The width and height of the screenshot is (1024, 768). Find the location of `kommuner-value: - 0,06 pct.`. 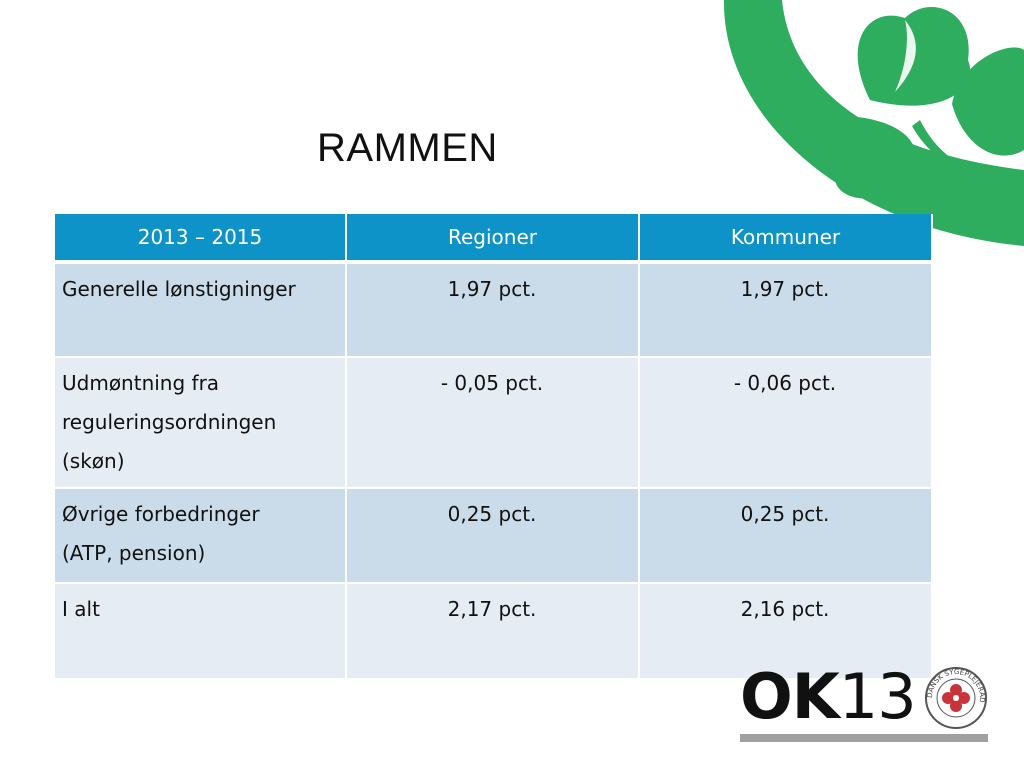

kommuner-value: - 0,06 pct. is located at coordinates (785, 422).